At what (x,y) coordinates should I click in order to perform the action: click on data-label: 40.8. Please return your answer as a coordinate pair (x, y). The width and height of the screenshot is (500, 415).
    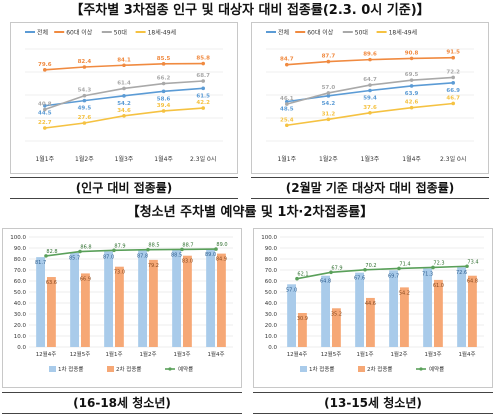
    Looking at the image, I should click on (45, 105).